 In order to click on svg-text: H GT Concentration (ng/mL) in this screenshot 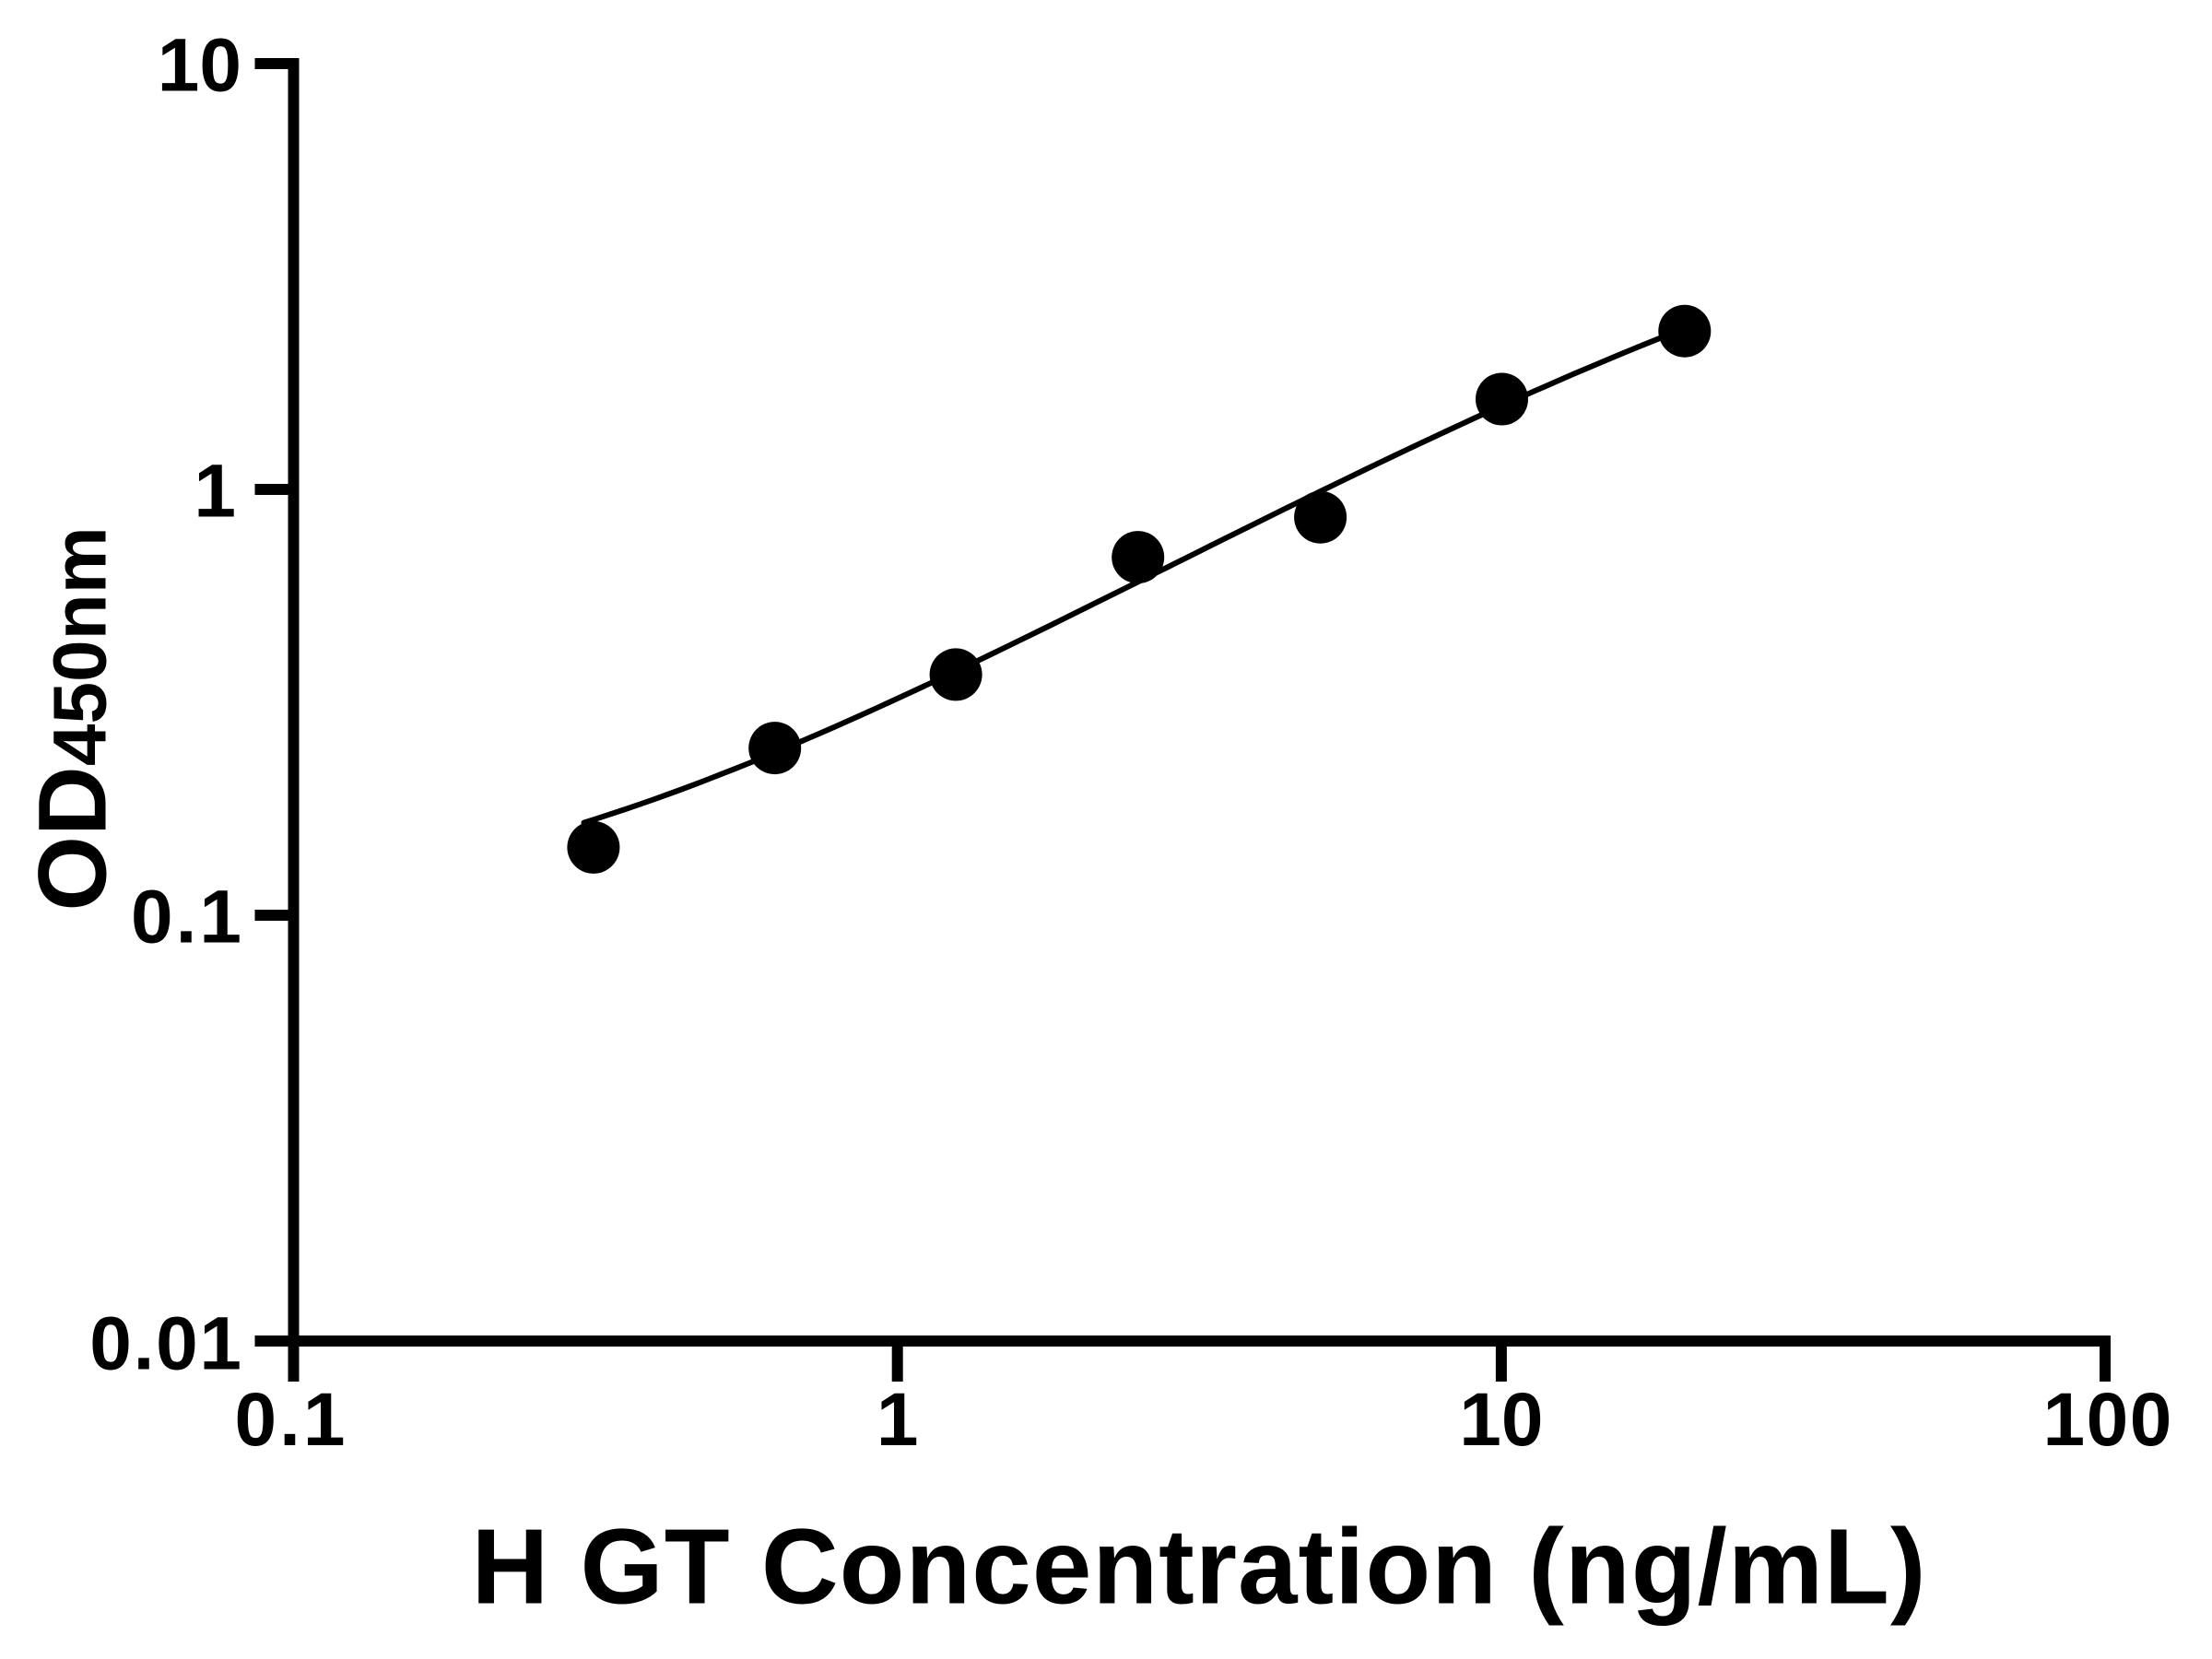, I will do `click(1199, 1566)`.